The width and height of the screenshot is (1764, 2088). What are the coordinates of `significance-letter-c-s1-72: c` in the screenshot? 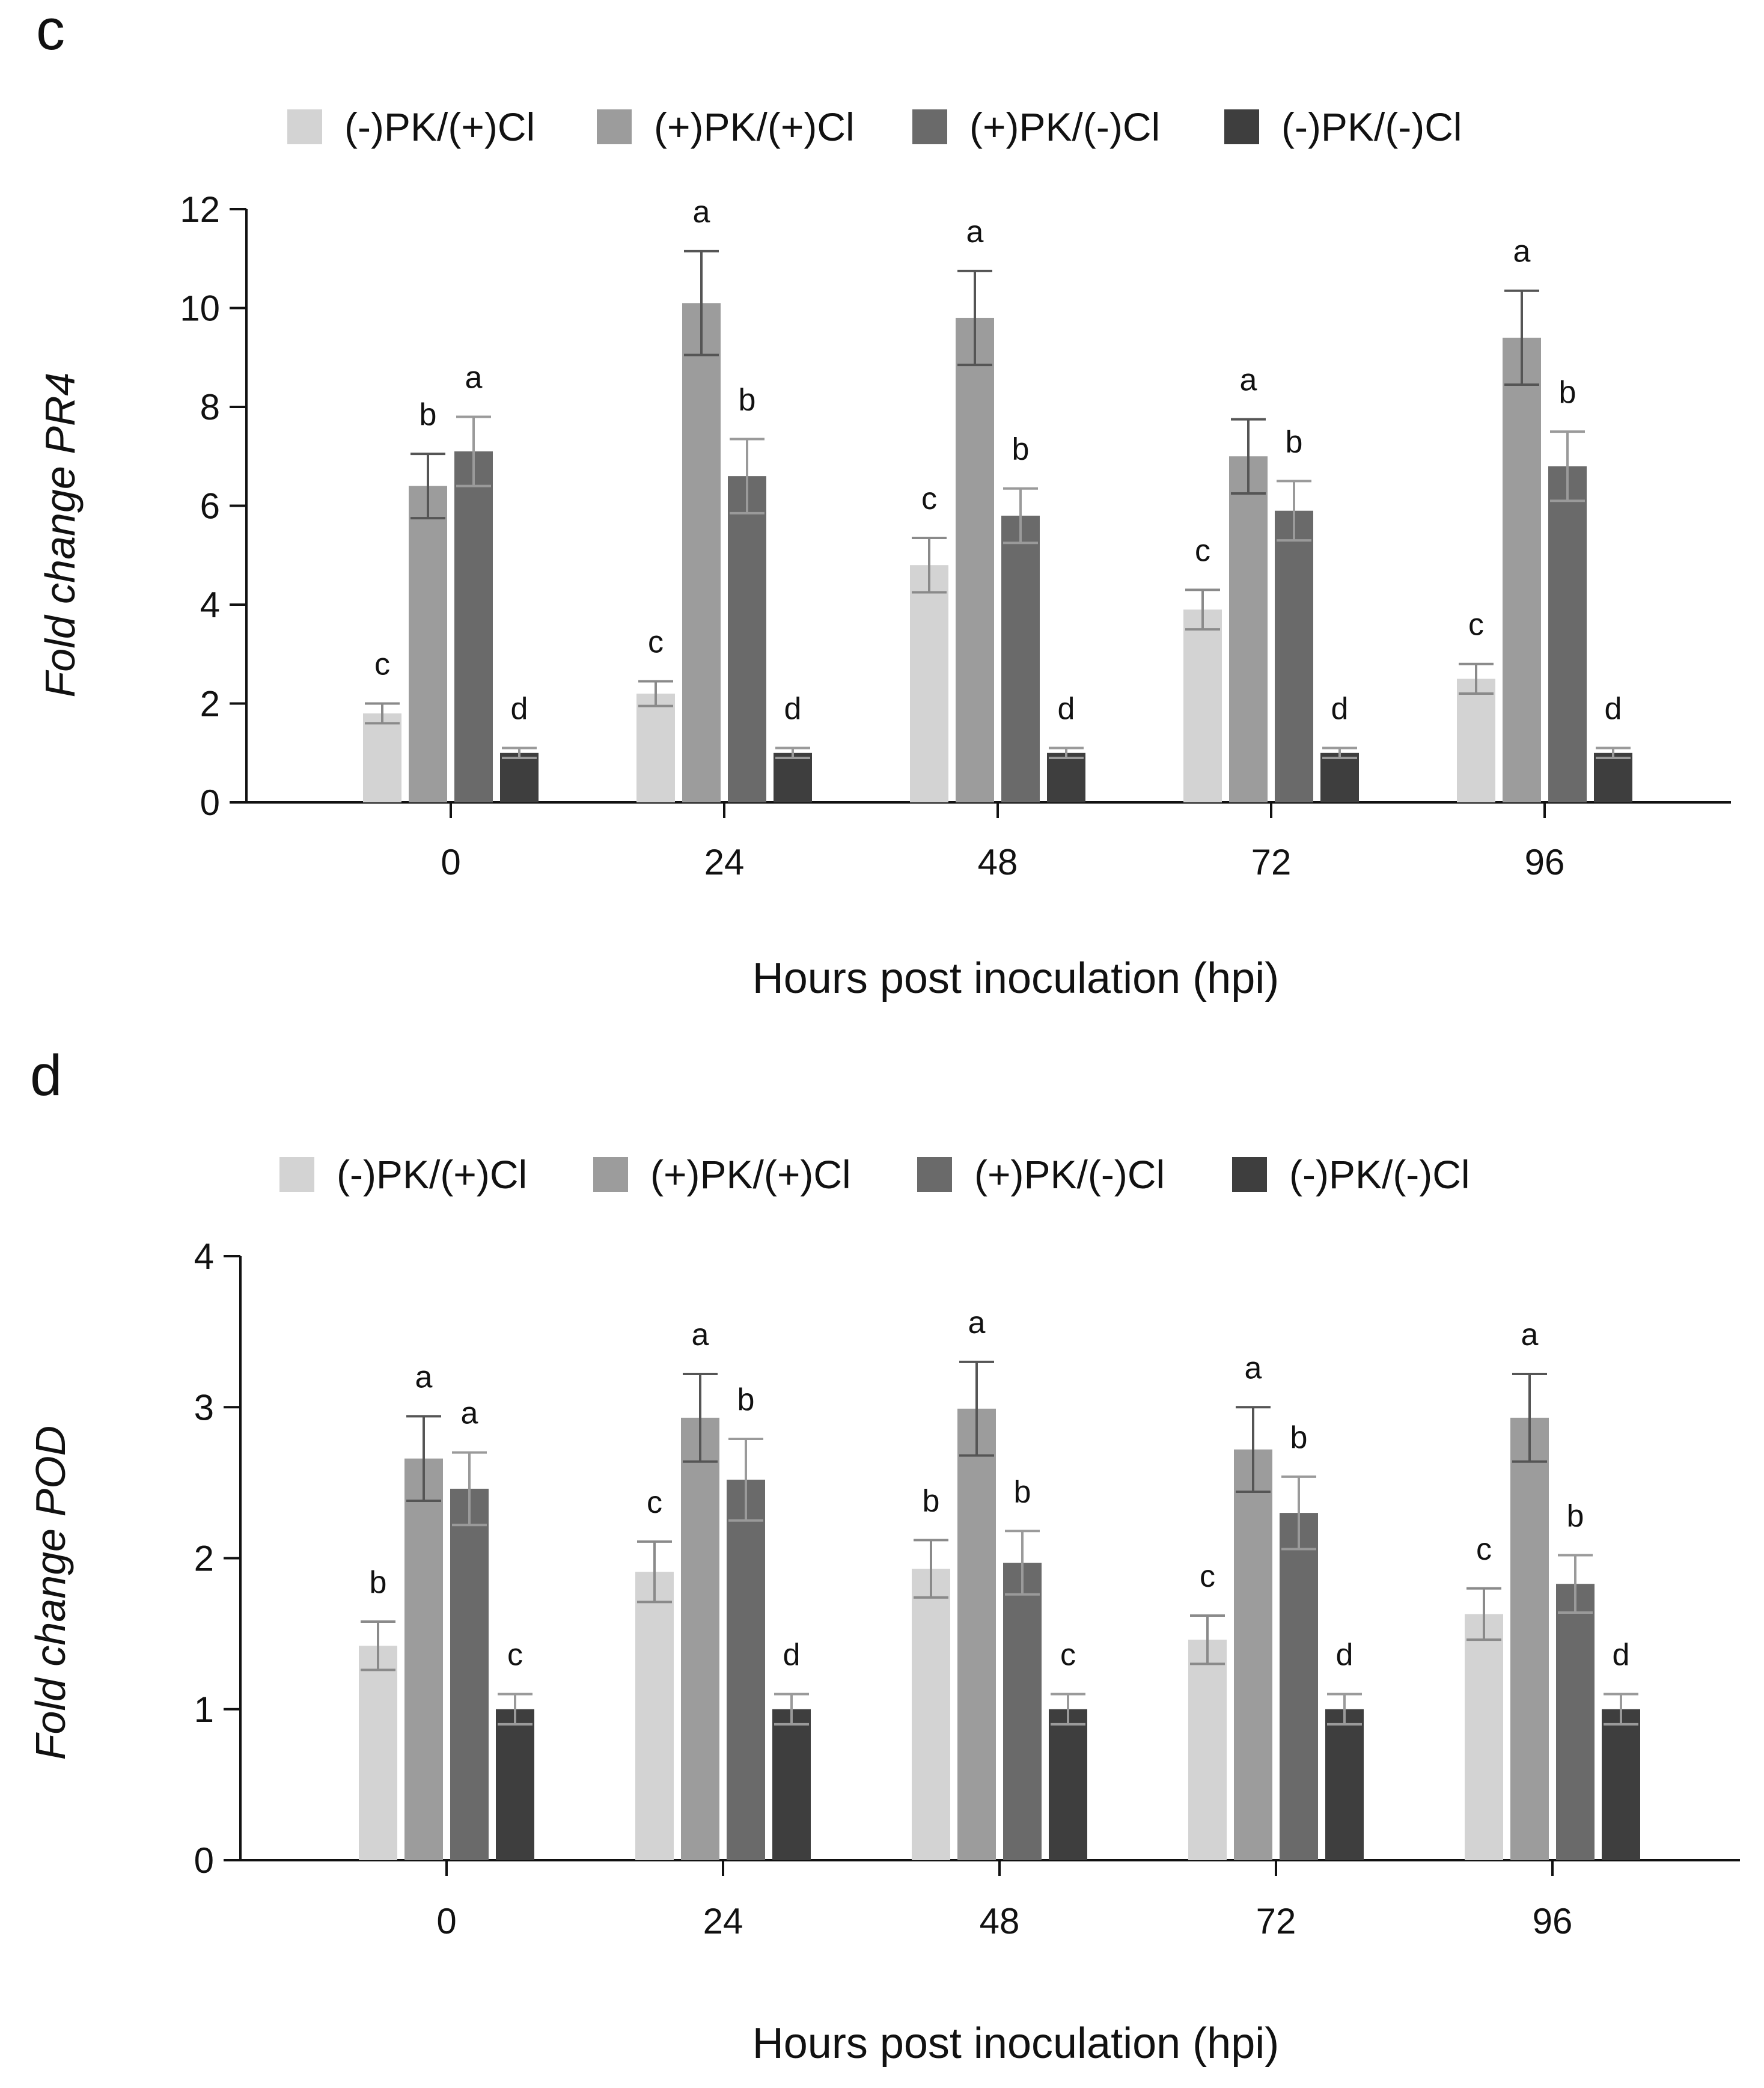 It's located at (1202, 550).